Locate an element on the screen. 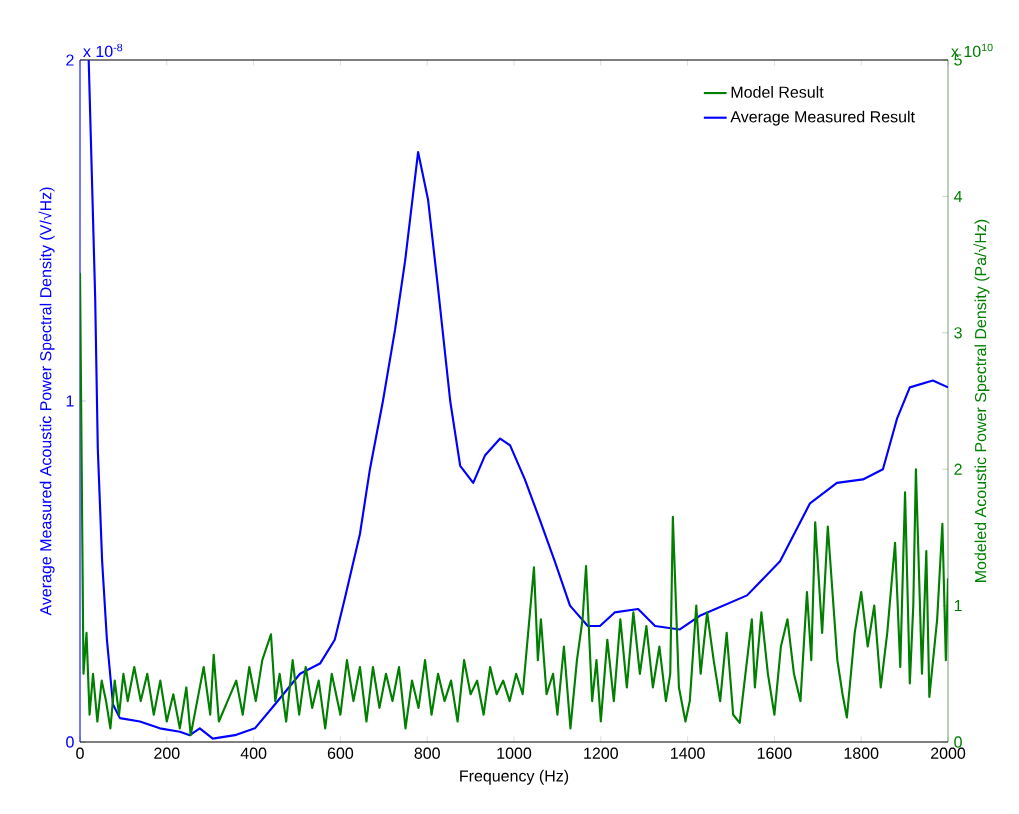 The height and width of the screenshot is (814, 1019). y-tick-label: 2 is located at coordinates (70, 60).